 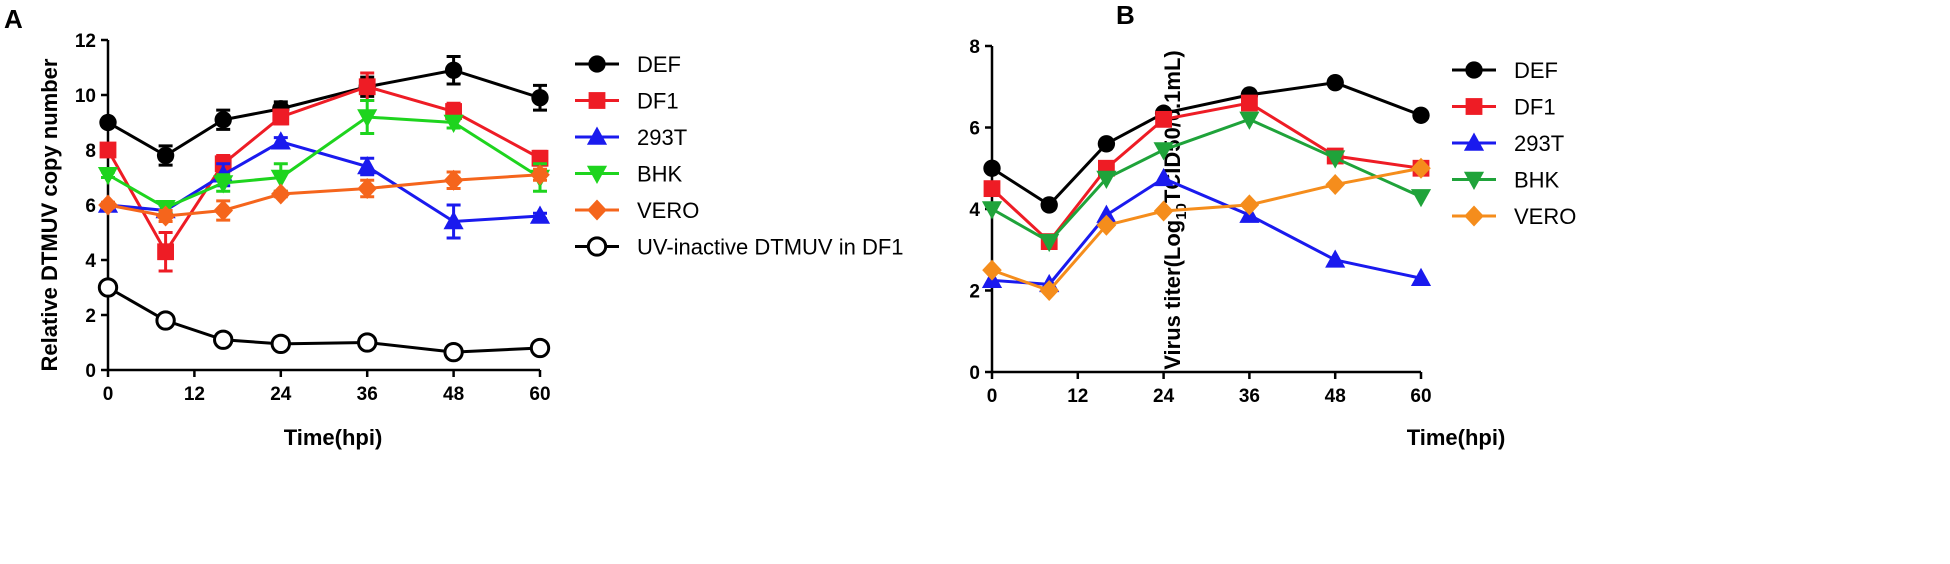 I want to click on panel-a-legend-label: DF1, so click(x=658, y=101).